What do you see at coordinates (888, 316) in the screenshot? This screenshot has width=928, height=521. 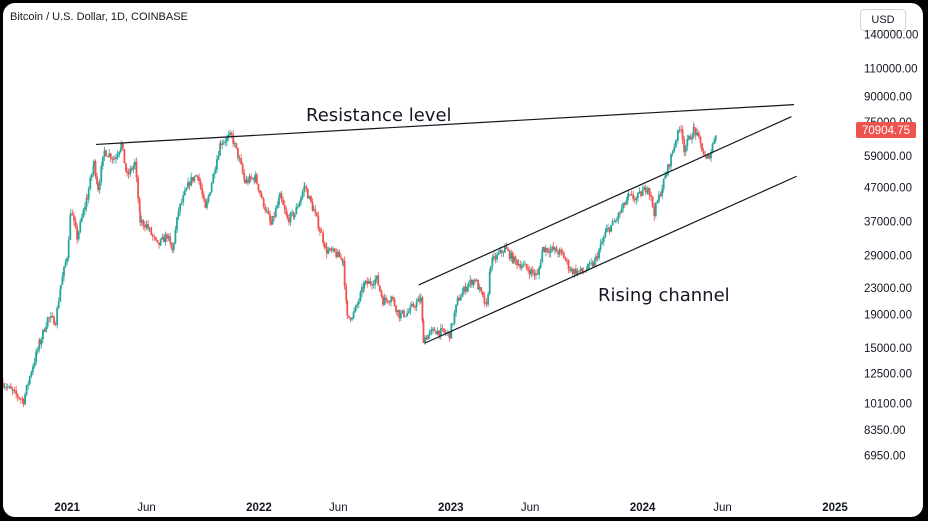 I see `price-tick-label: 19000.00` at bounding box center [888, 316].